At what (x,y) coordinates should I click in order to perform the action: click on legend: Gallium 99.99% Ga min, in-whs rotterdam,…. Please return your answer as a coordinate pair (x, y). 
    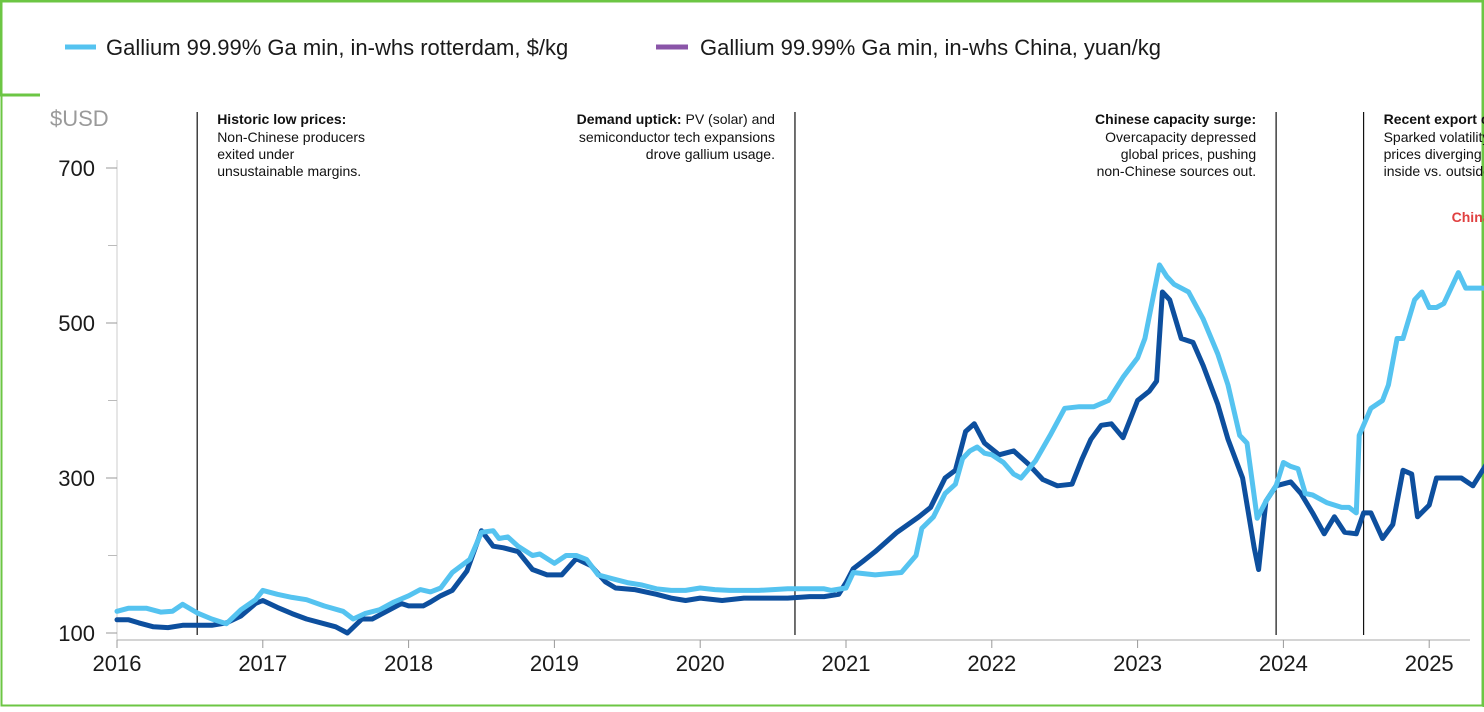
    Looking at the image, I should click on (613, 47).